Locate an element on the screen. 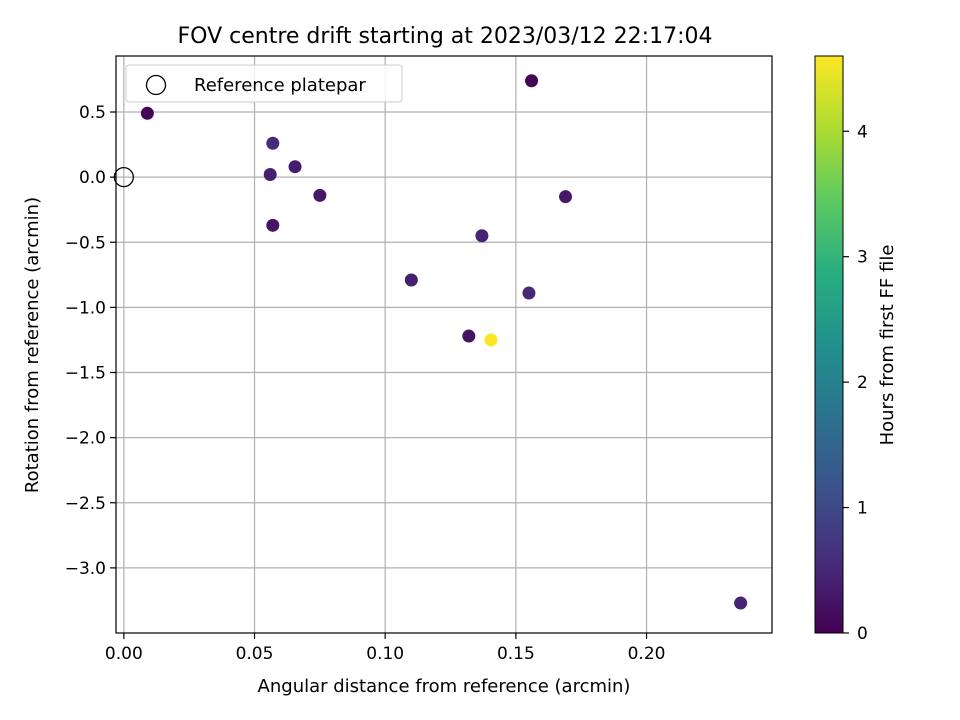  colorbar-tick-label: 4 is located at coordinates (862, 132).